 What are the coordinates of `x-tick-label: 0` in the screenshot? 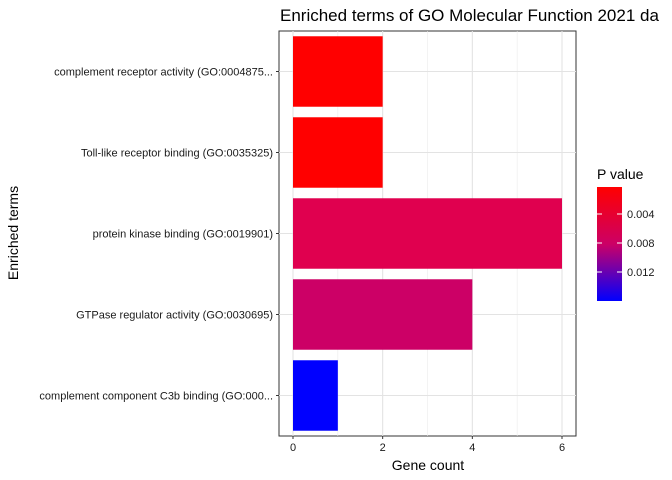 It's located at (293, 448).